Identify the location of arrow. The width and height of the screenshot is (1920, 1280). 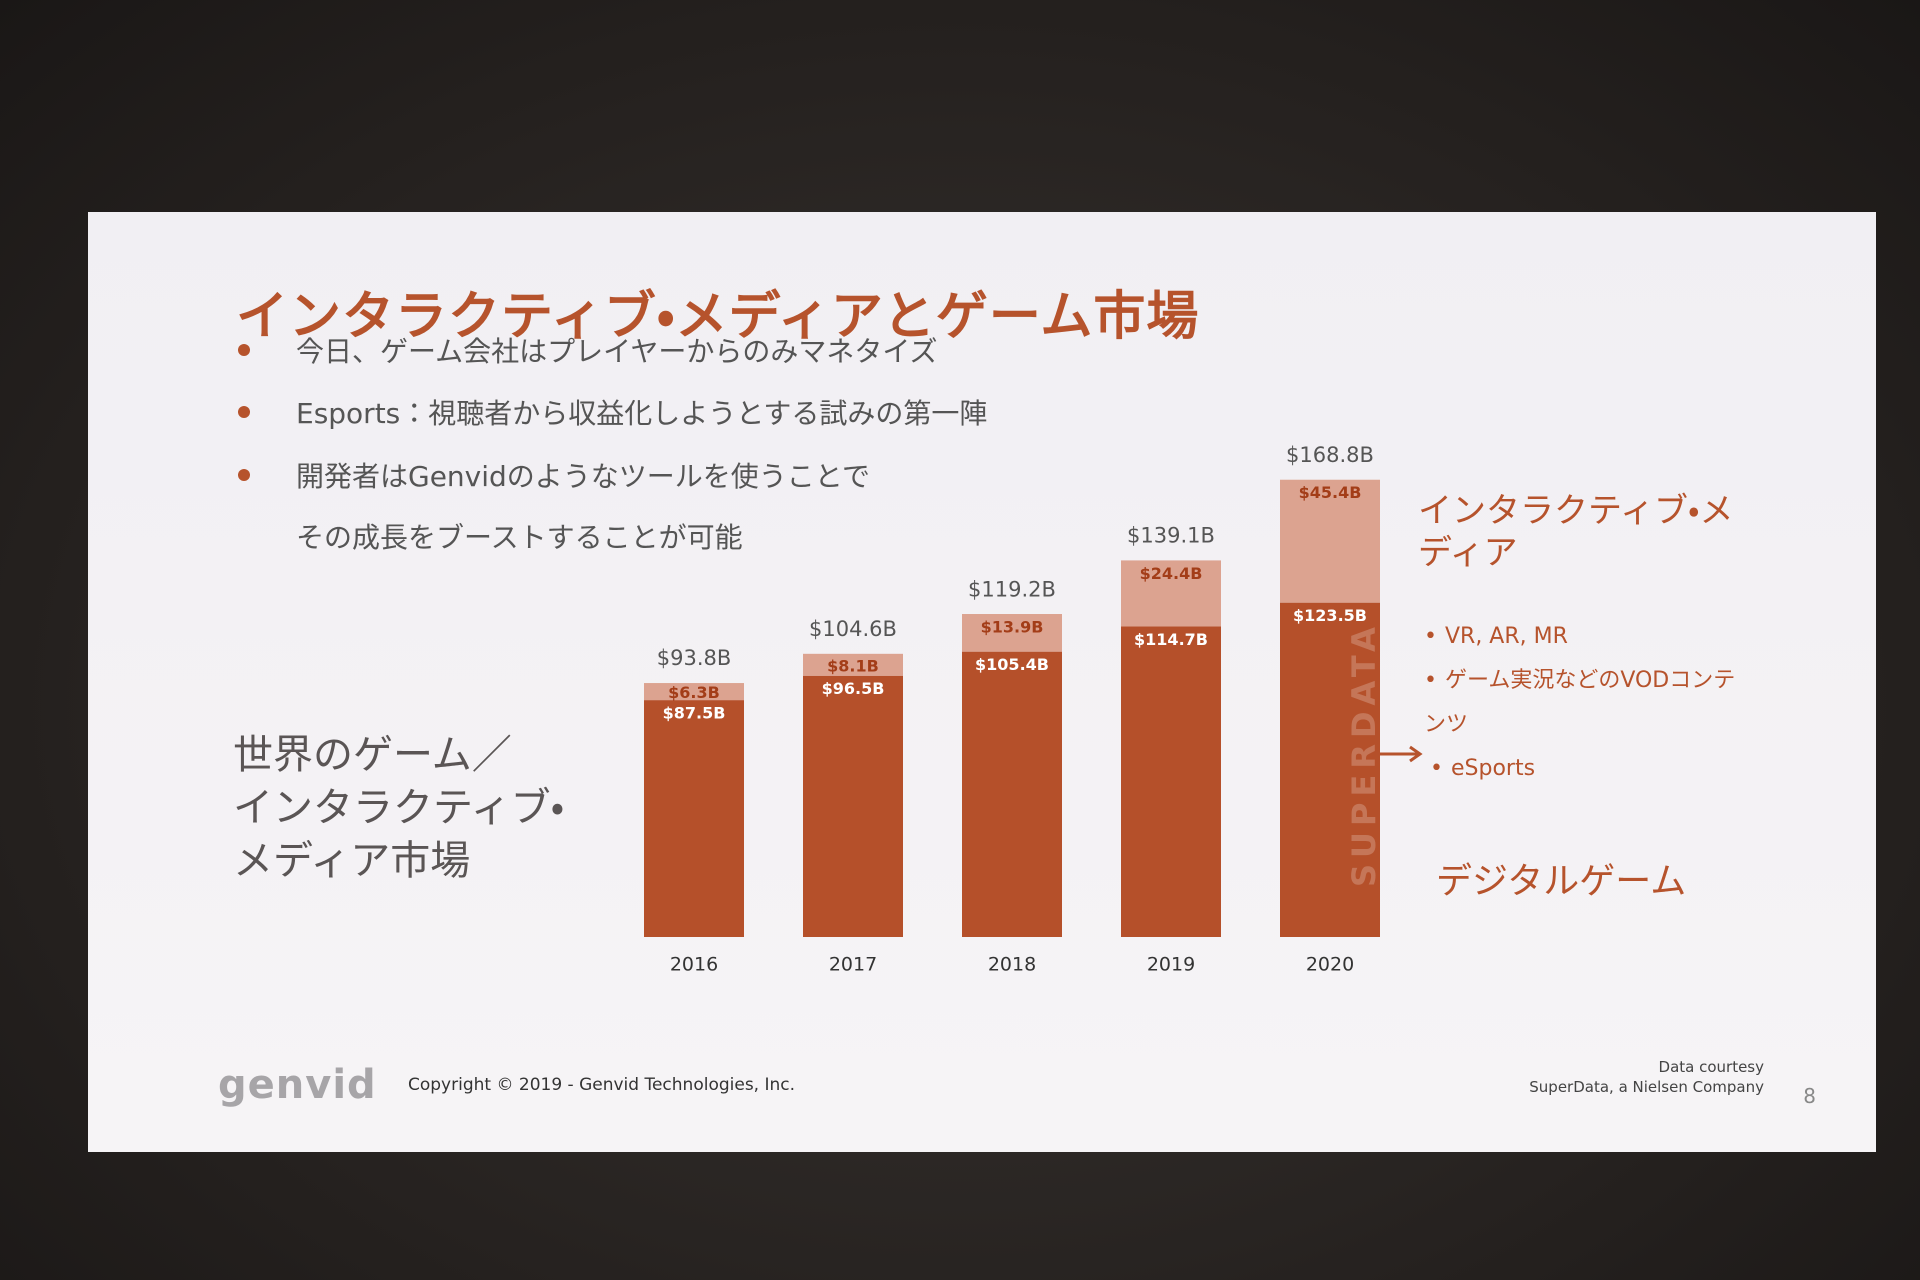
(1401, 754).